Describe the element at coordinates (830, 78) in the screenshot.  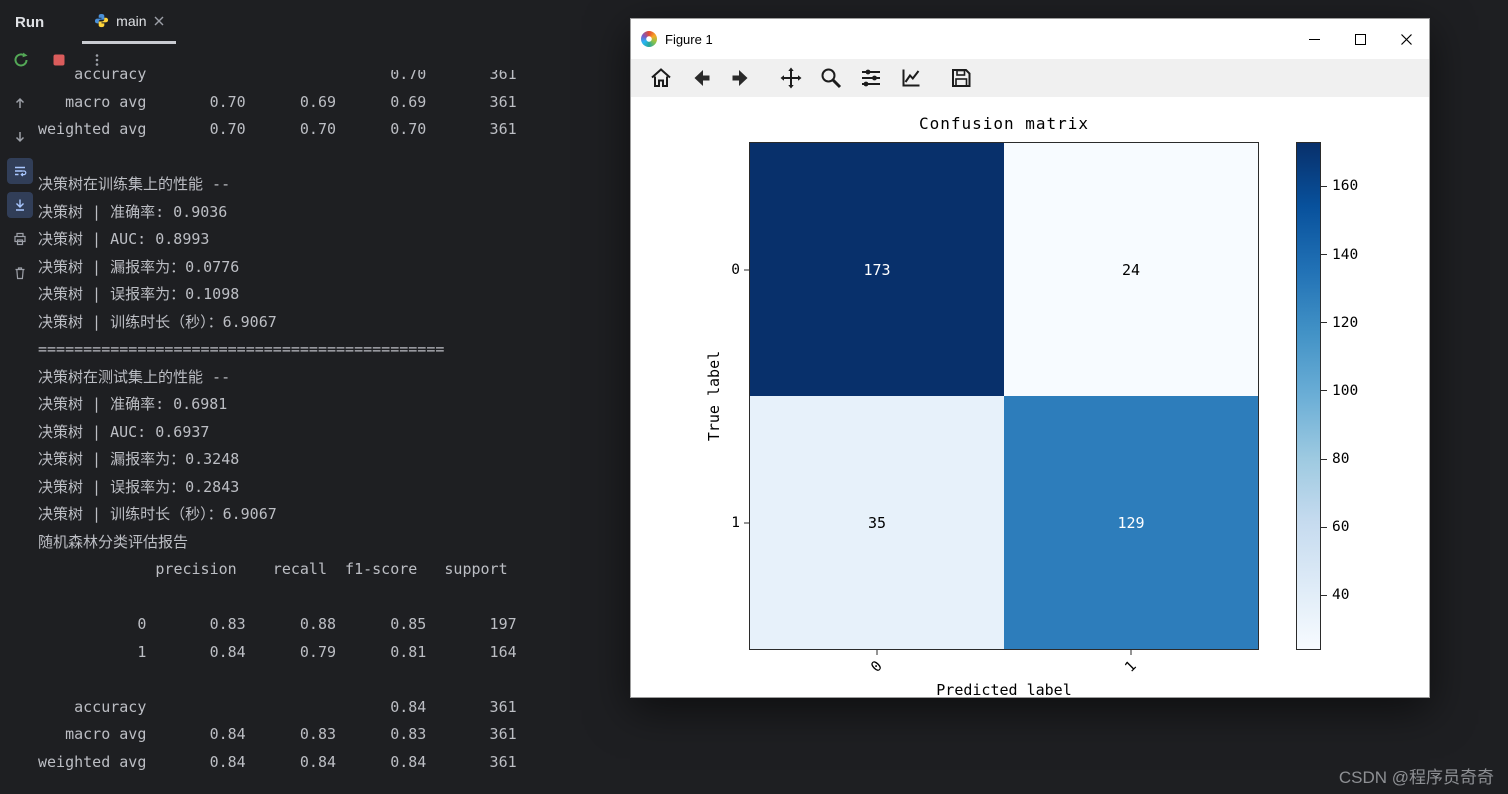
I see `zoom-button` at that location.